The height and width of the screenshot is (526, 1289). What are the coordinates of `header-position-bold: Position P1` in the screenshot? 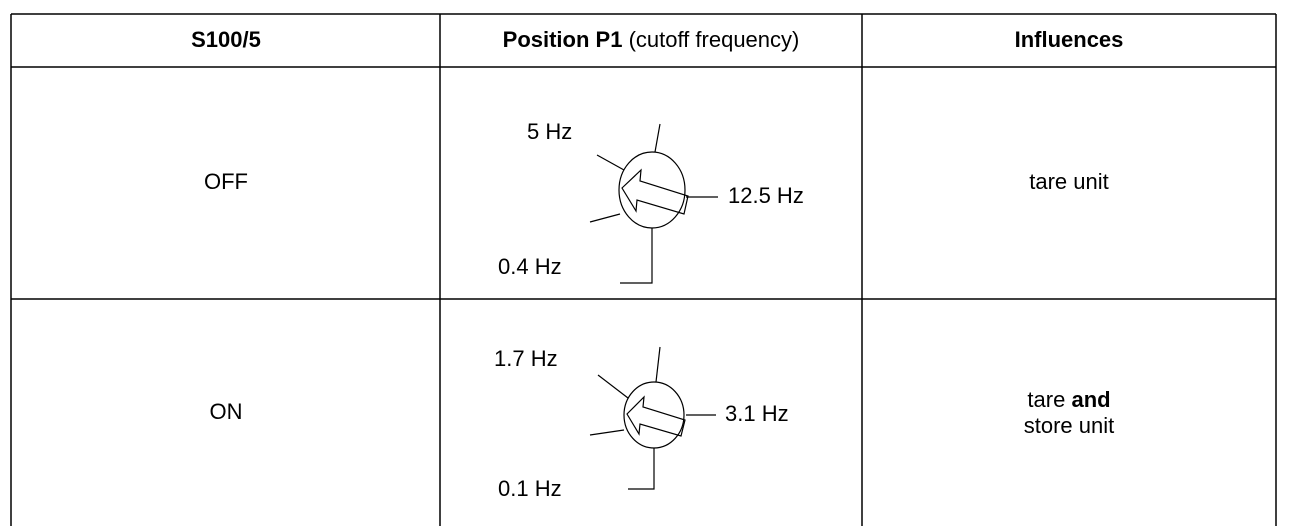 It's located at (563, 39).